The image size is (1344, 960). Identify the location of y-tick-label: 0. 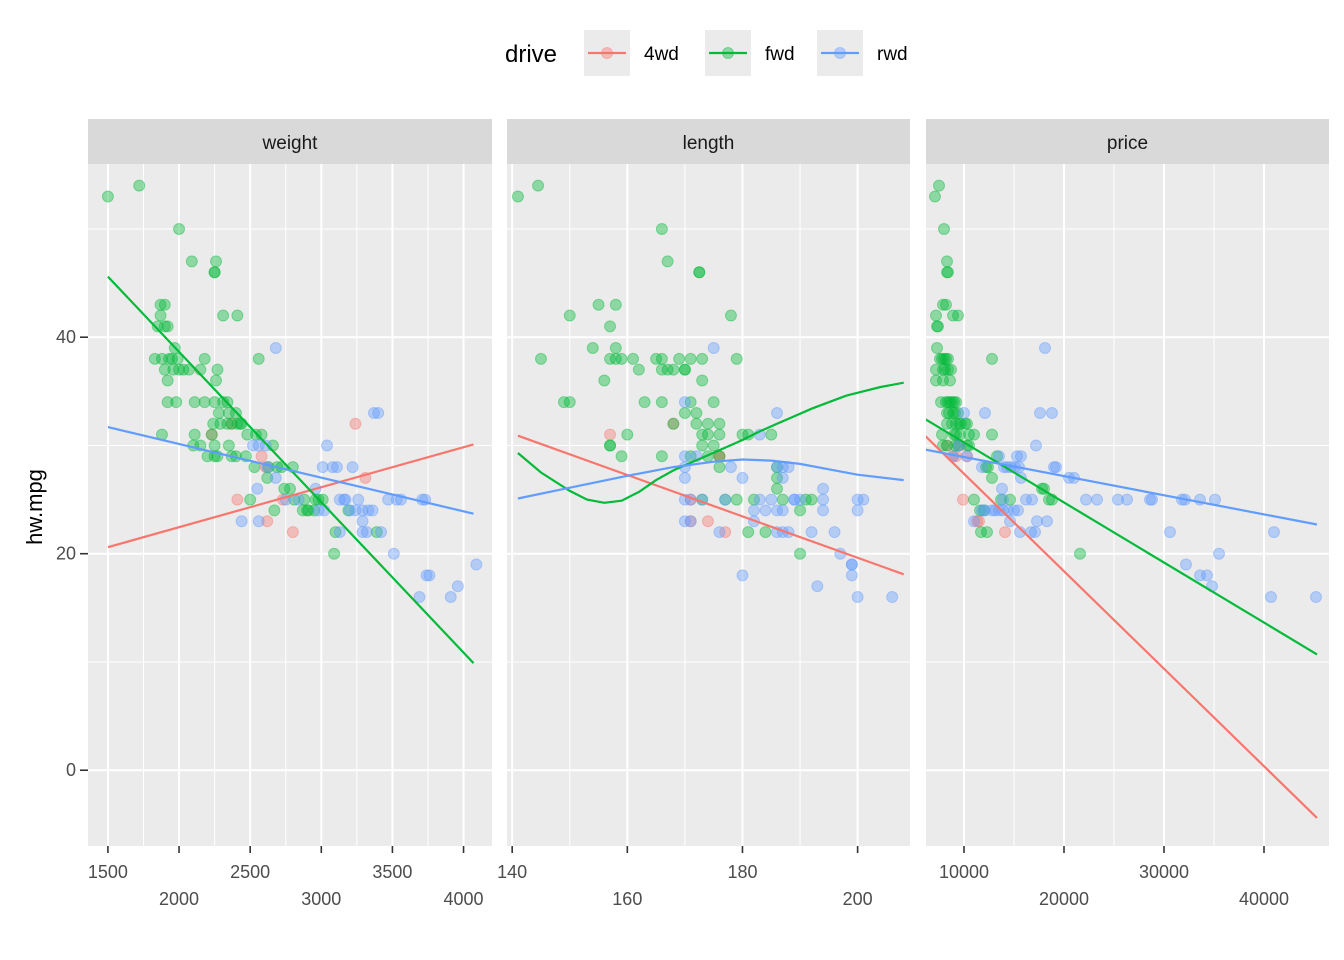
(71, 770).